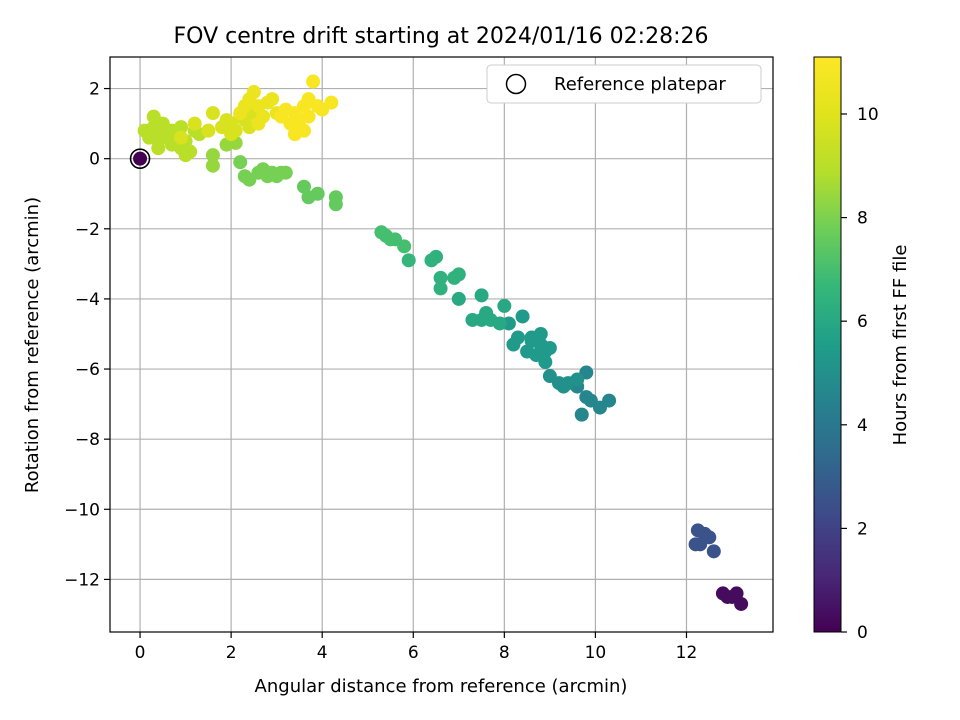  I want to click on reference-platepar-marker, so click(140, 158).